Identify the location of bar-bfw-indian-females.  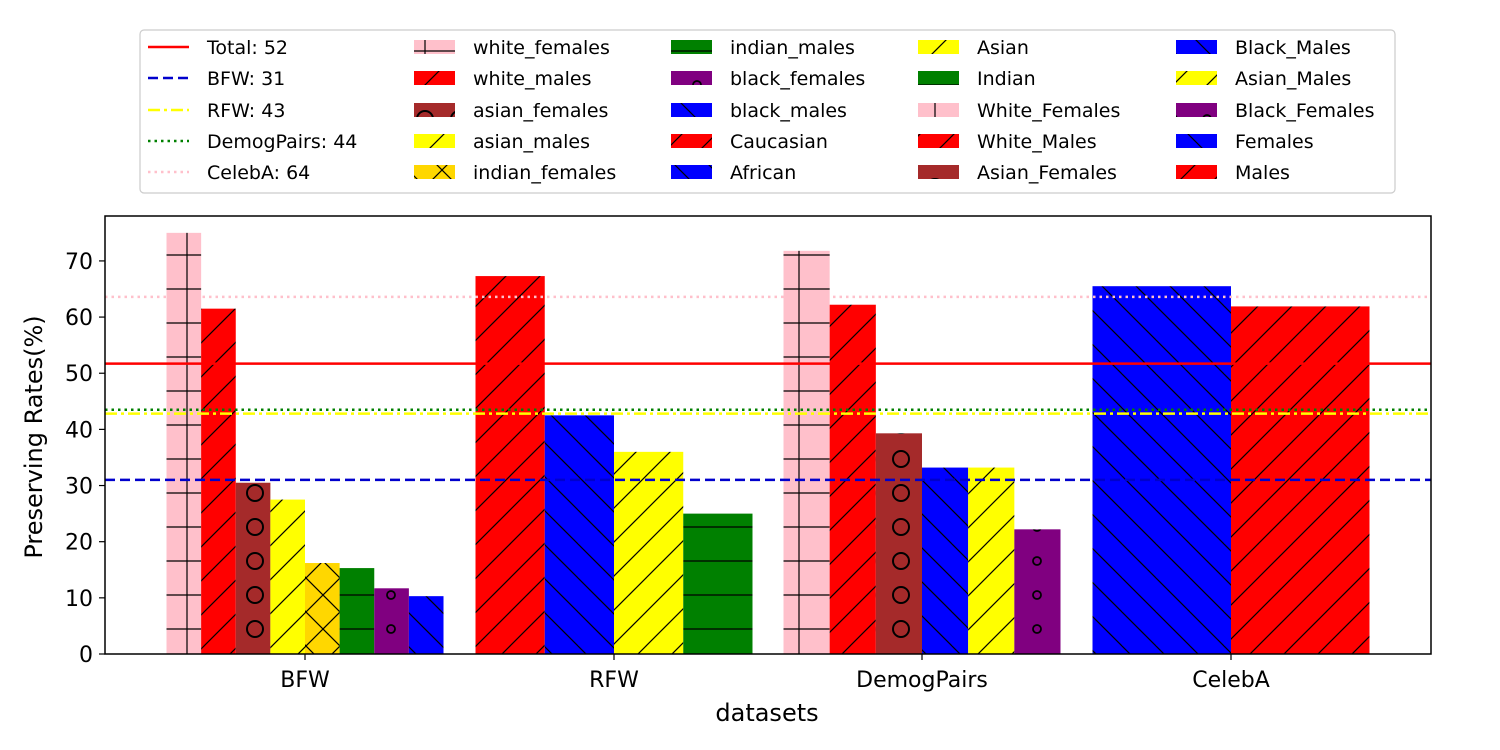
(322, 608).